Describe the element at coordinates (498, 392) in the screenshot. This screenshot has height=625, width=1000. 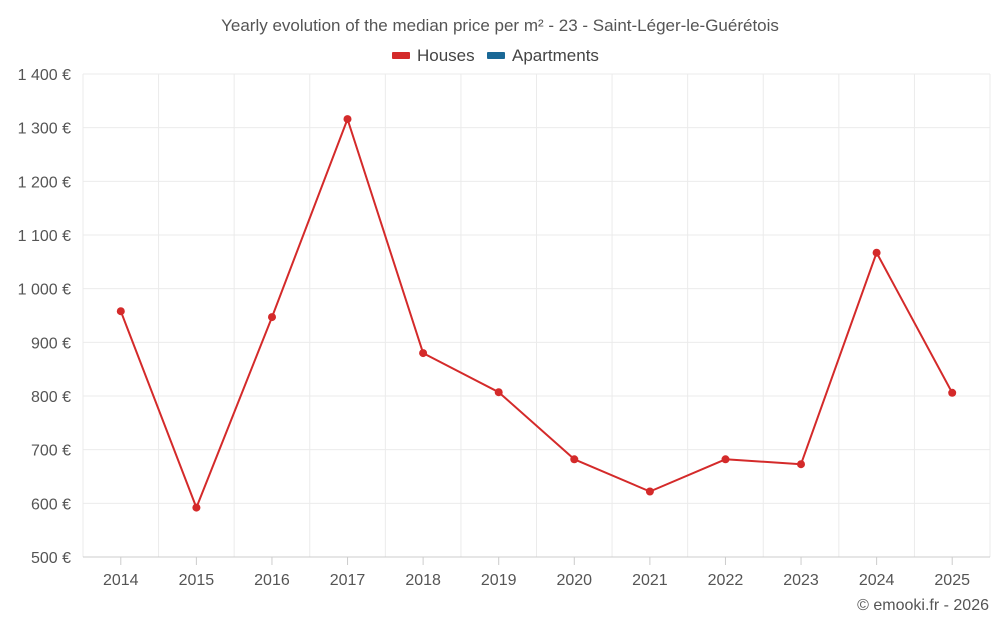
I see `data-point-houses-2019` at that location.